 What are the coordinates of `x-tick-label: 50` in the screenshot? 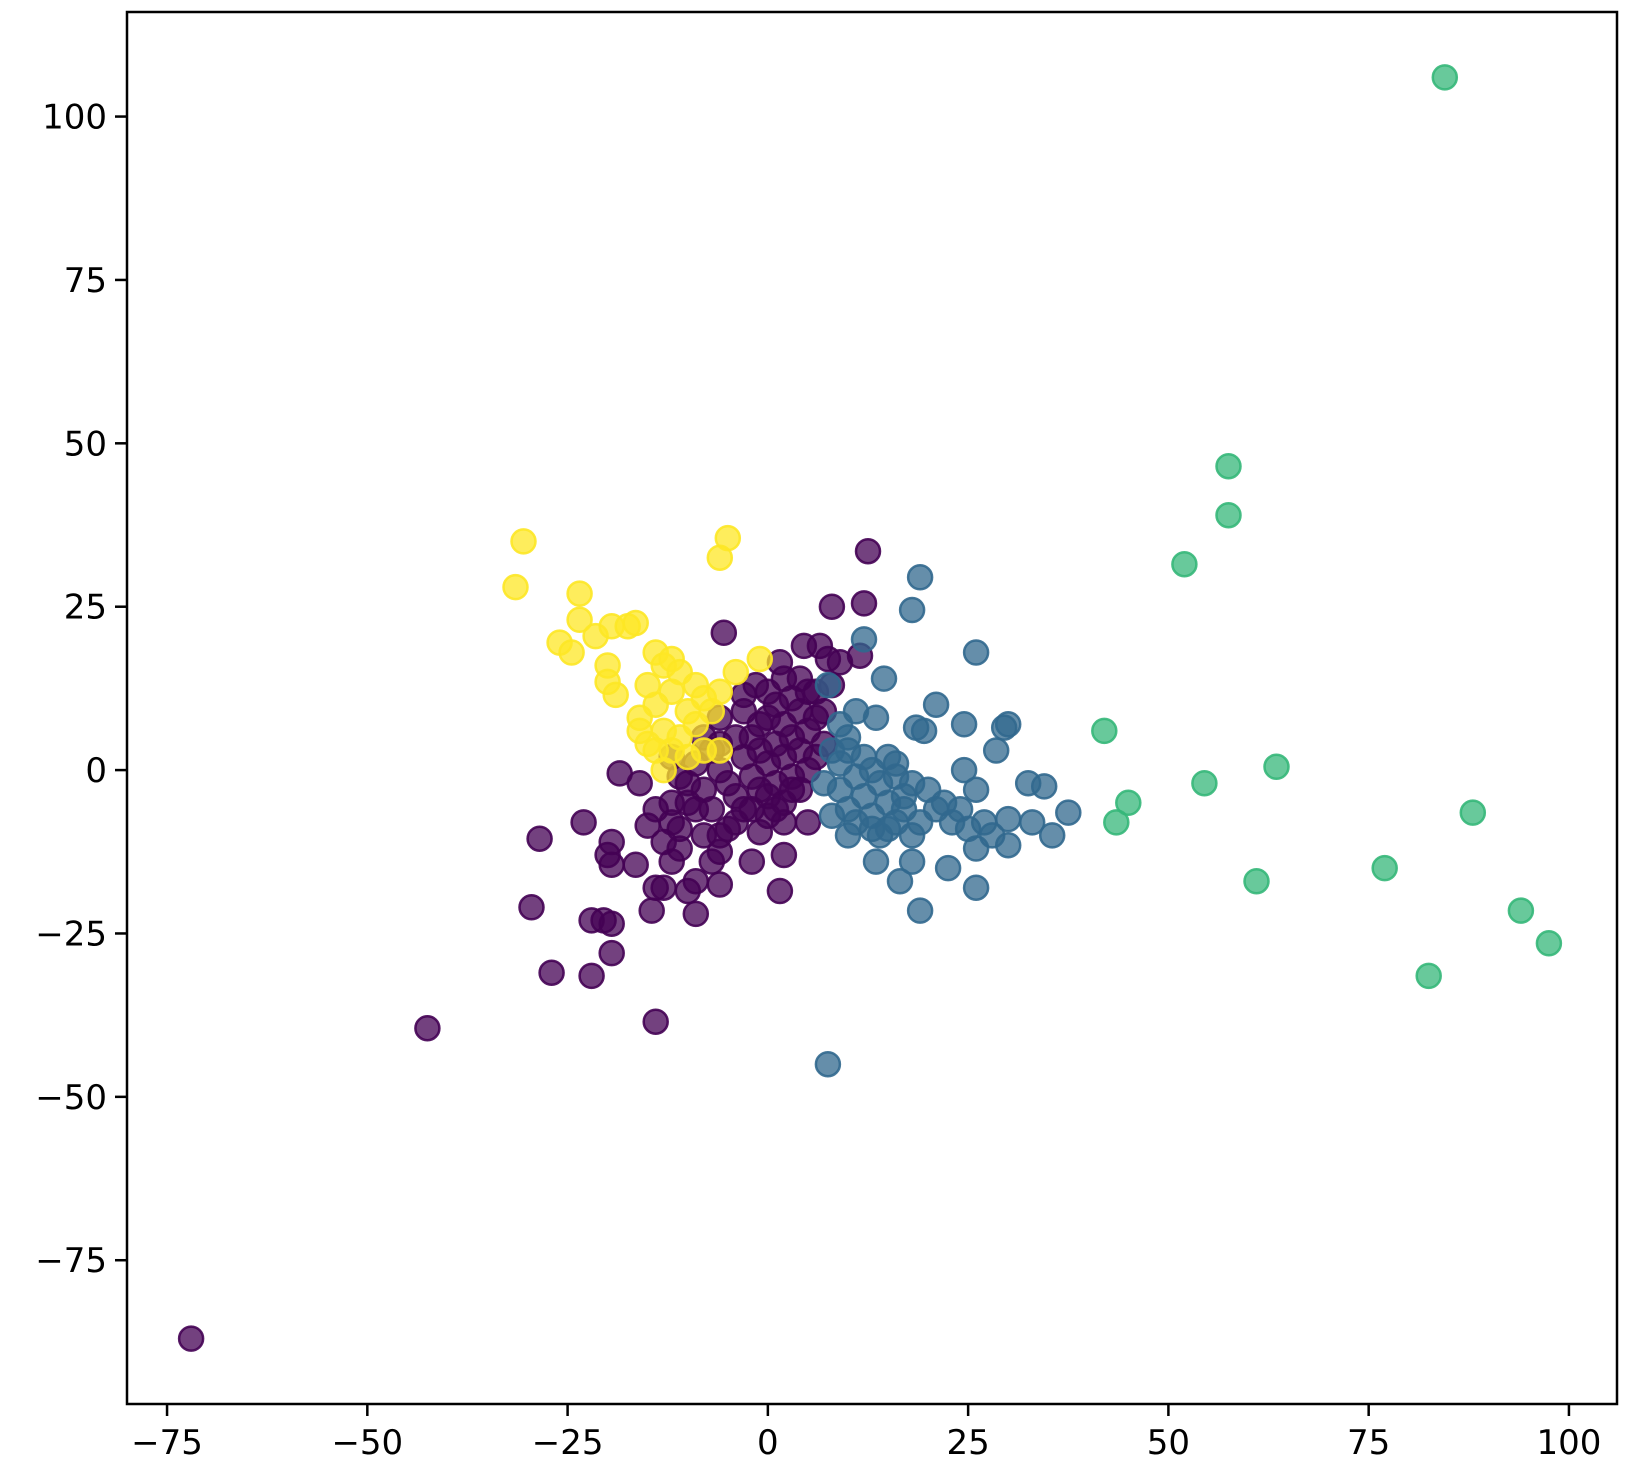 It's located at (1168, 1443).